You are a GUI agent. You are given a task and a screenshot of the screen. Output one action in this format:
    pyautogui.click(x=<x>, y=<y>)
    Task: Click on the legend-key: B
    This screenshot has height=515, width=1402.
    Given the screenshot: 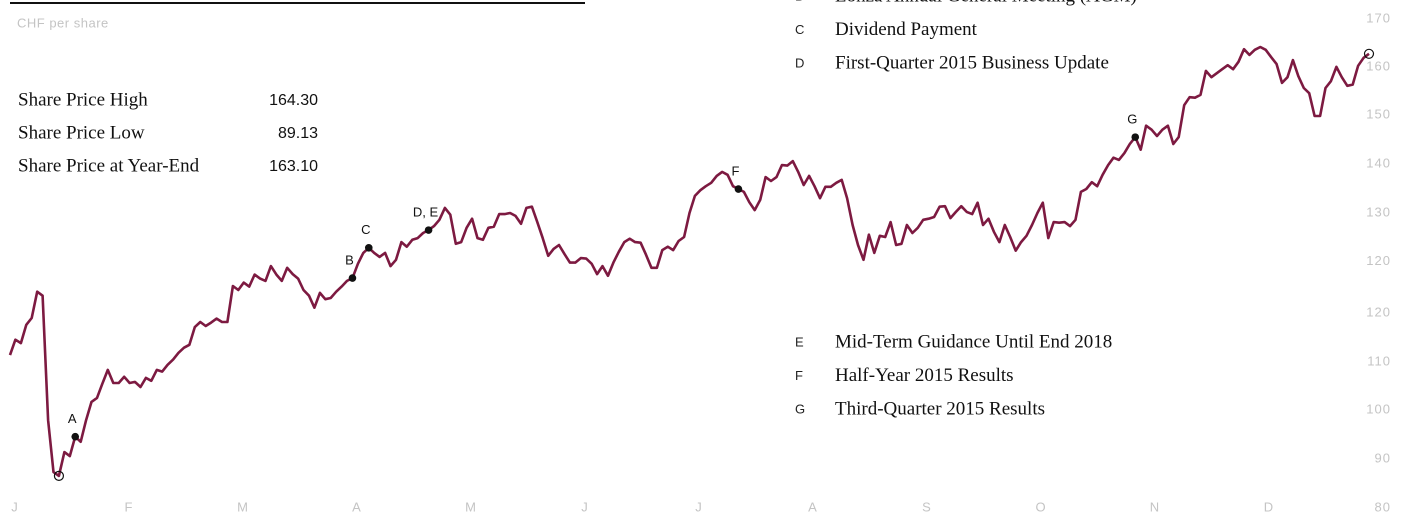 What is the action you would take?
    pyautogui.click(x=799, y=1)
    